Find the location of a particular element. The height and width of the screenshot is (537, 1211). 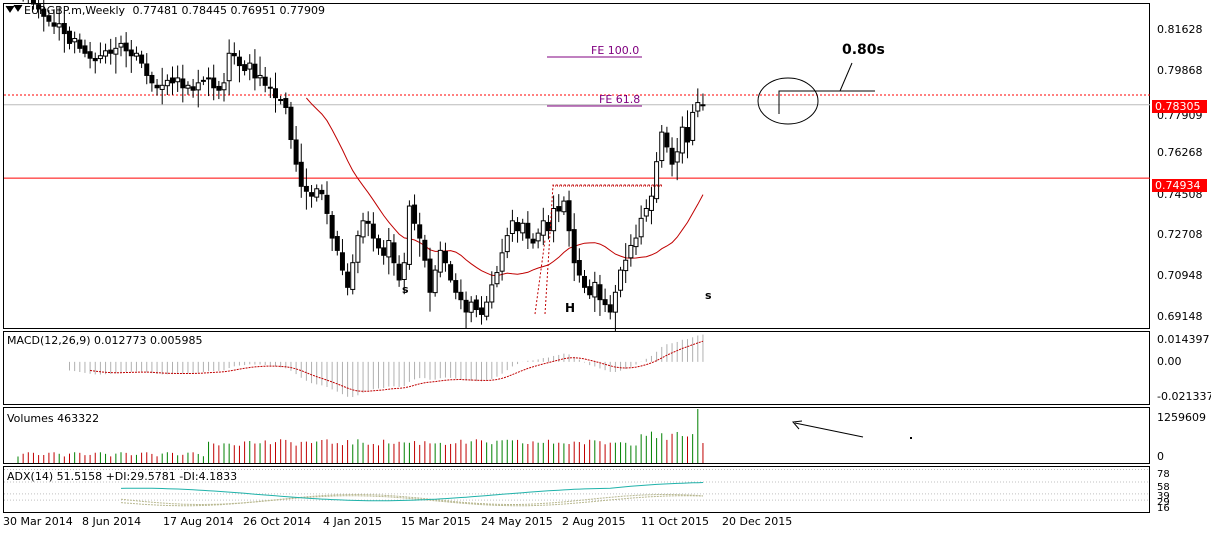

macd-panel-frame is located at coordinates (576, 368).